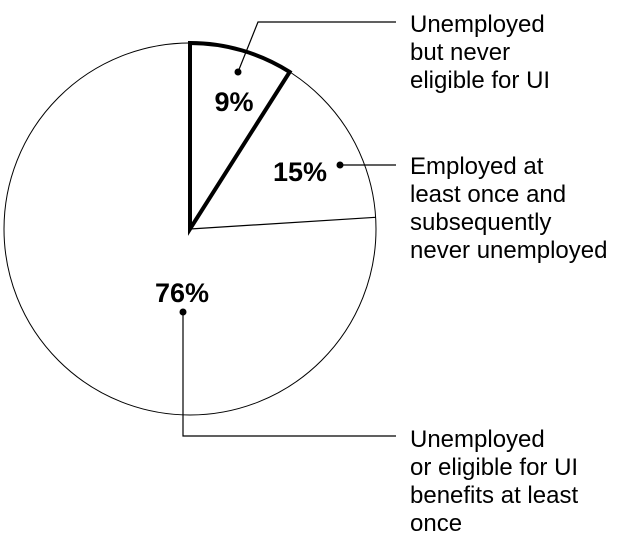 This screenshot has height=542, width=628. I want to click on legend-line: once, so click(436, 523).